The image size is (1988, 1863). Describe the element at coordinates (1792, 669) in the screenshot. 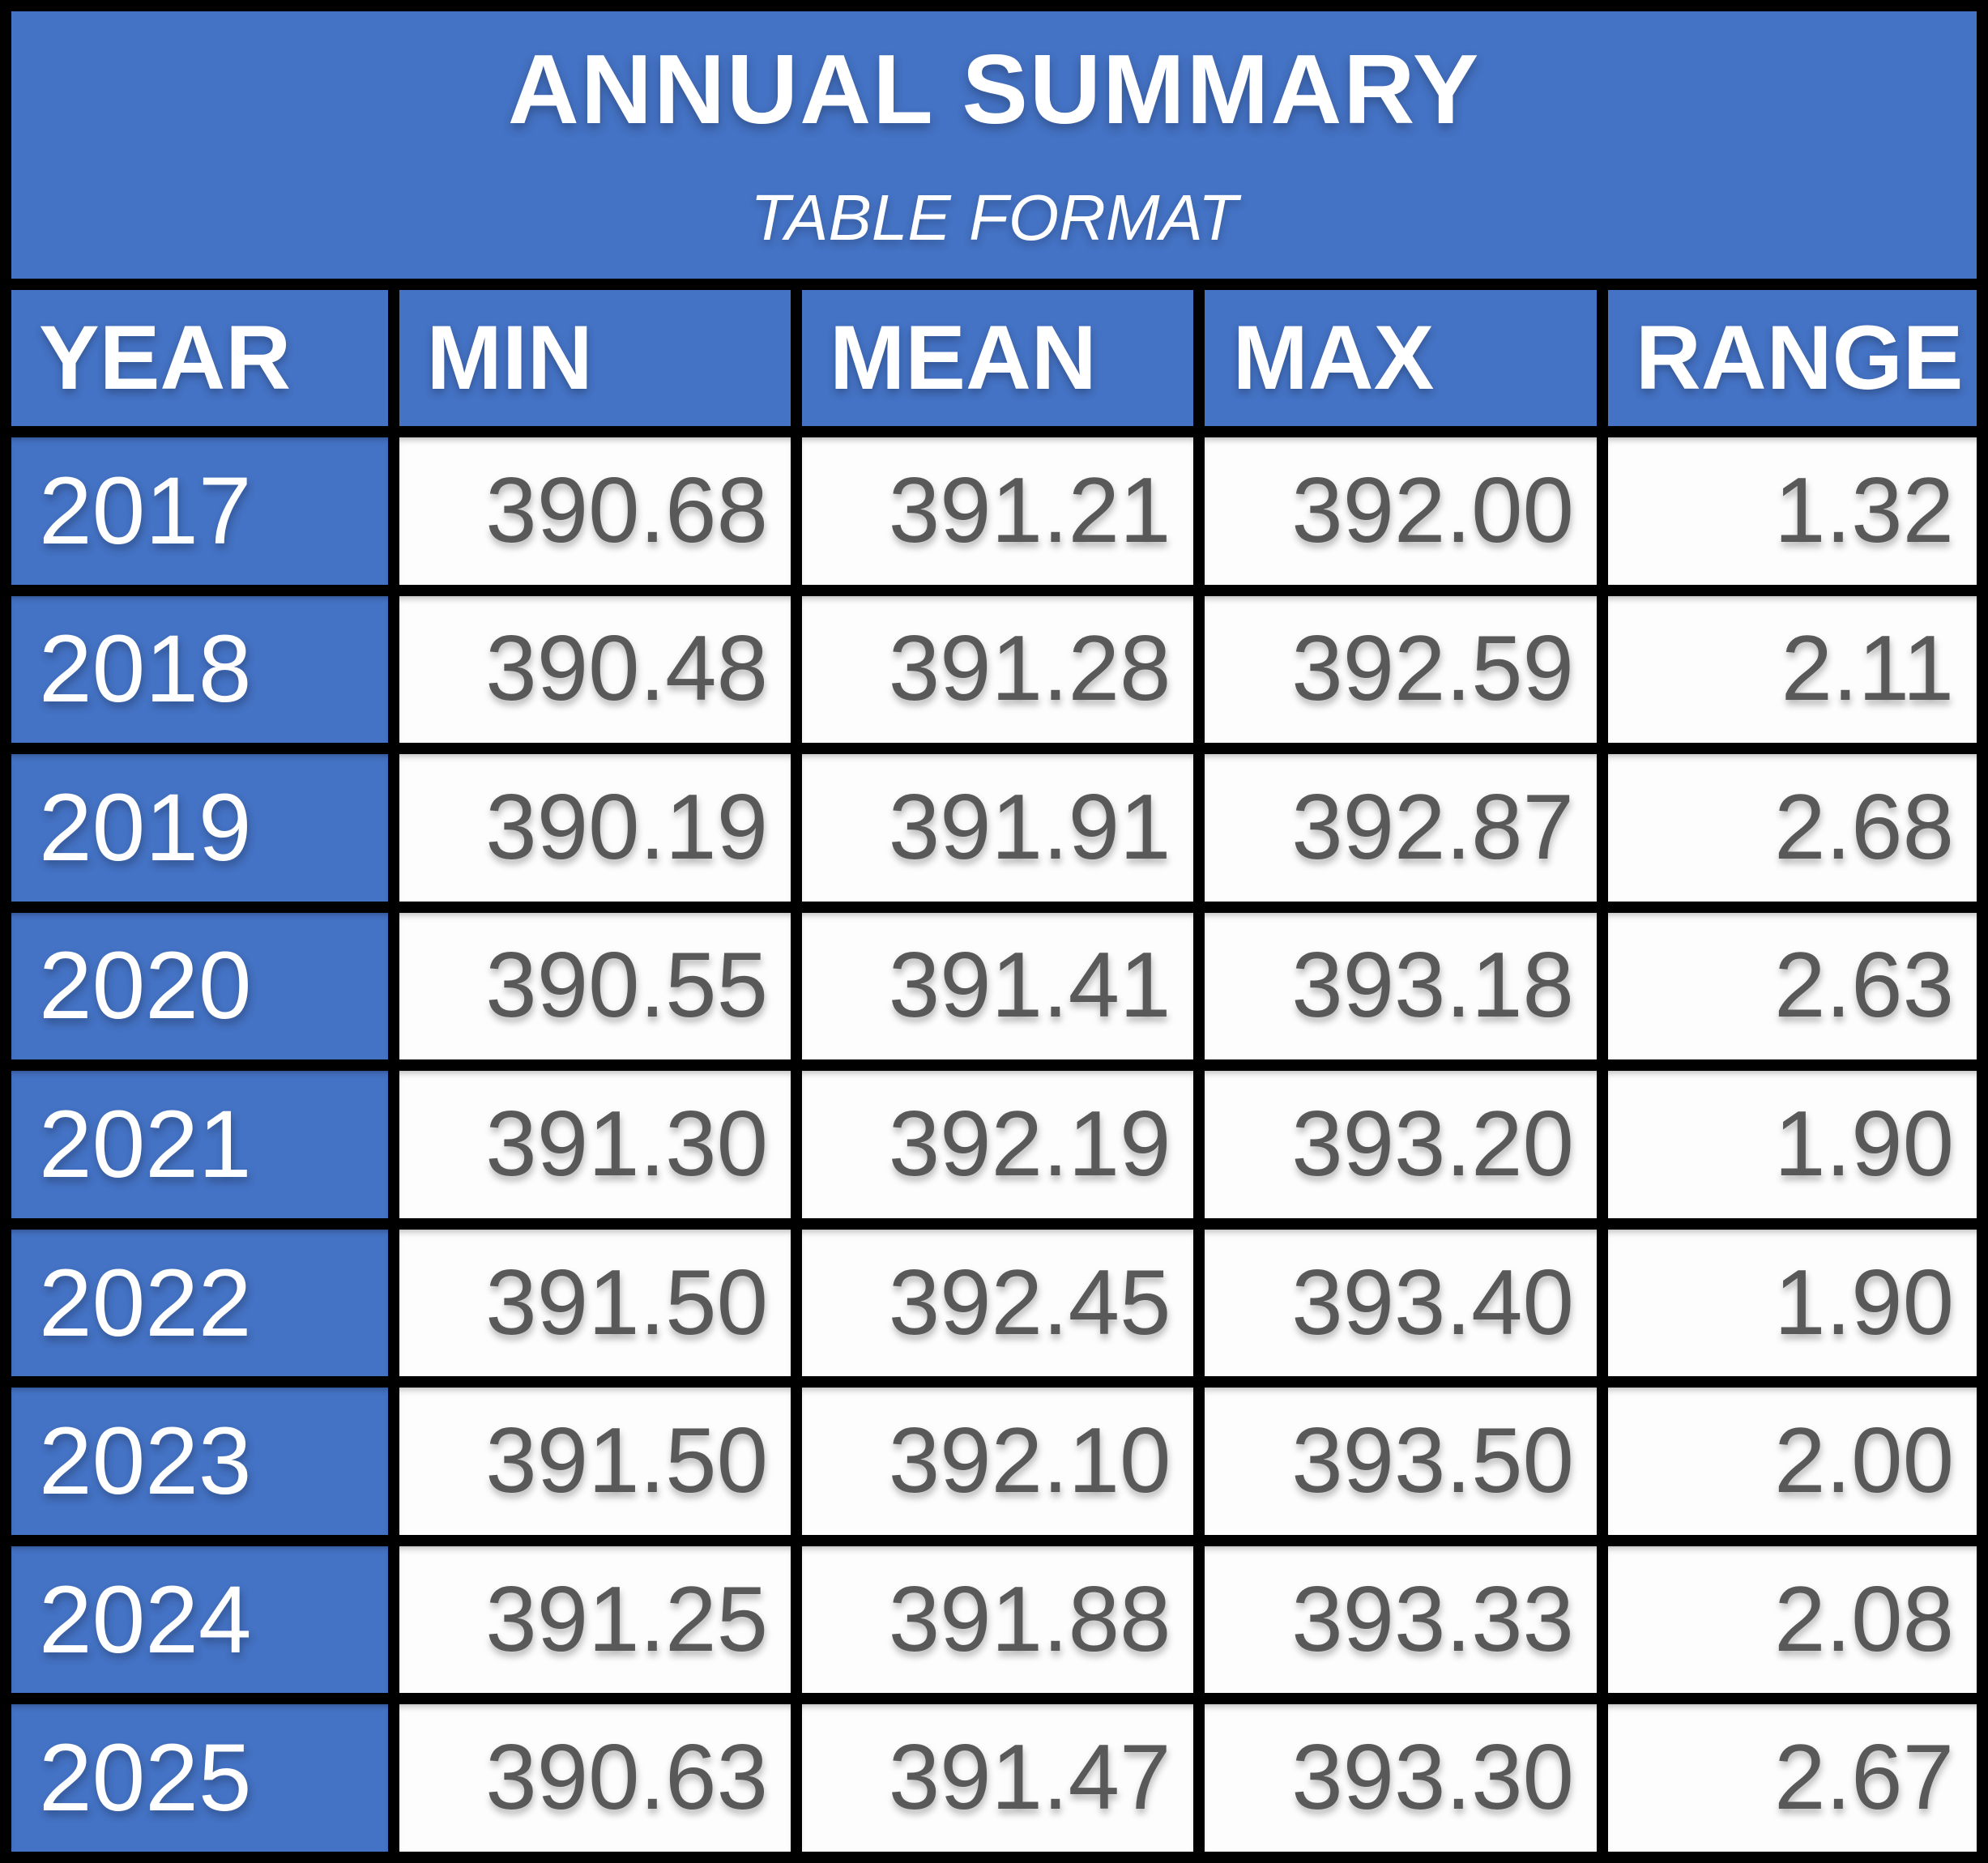

I see `range-cell: 2.11` at that location.